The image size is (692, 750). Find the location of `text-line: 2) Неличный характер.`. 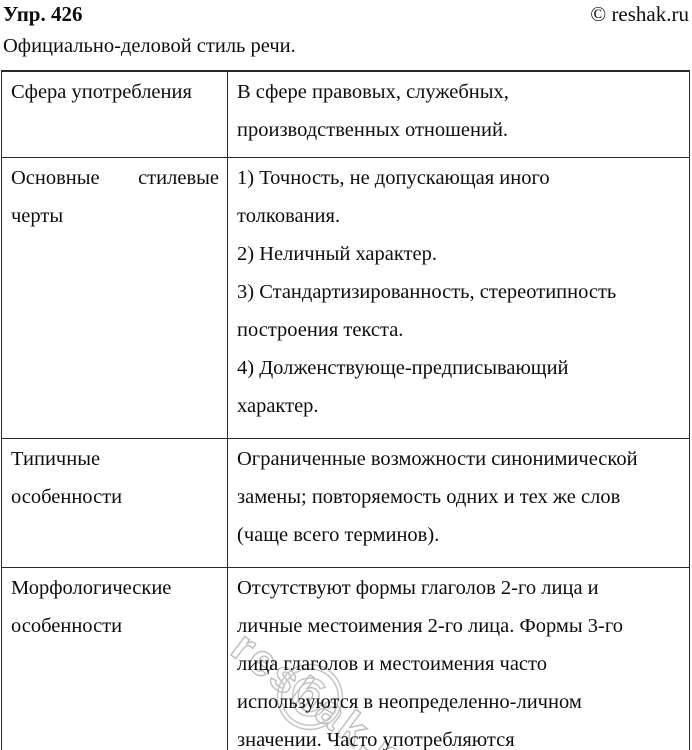

text-line: 2) Неличный характер. is located at coordinates (337, 253).